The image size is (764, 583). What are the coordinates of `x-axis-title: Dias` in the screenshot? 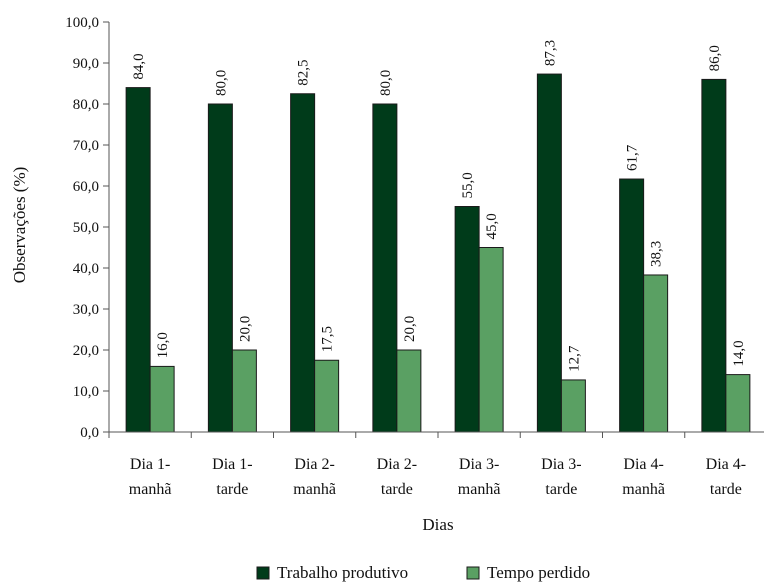 It's located at (437, 524).